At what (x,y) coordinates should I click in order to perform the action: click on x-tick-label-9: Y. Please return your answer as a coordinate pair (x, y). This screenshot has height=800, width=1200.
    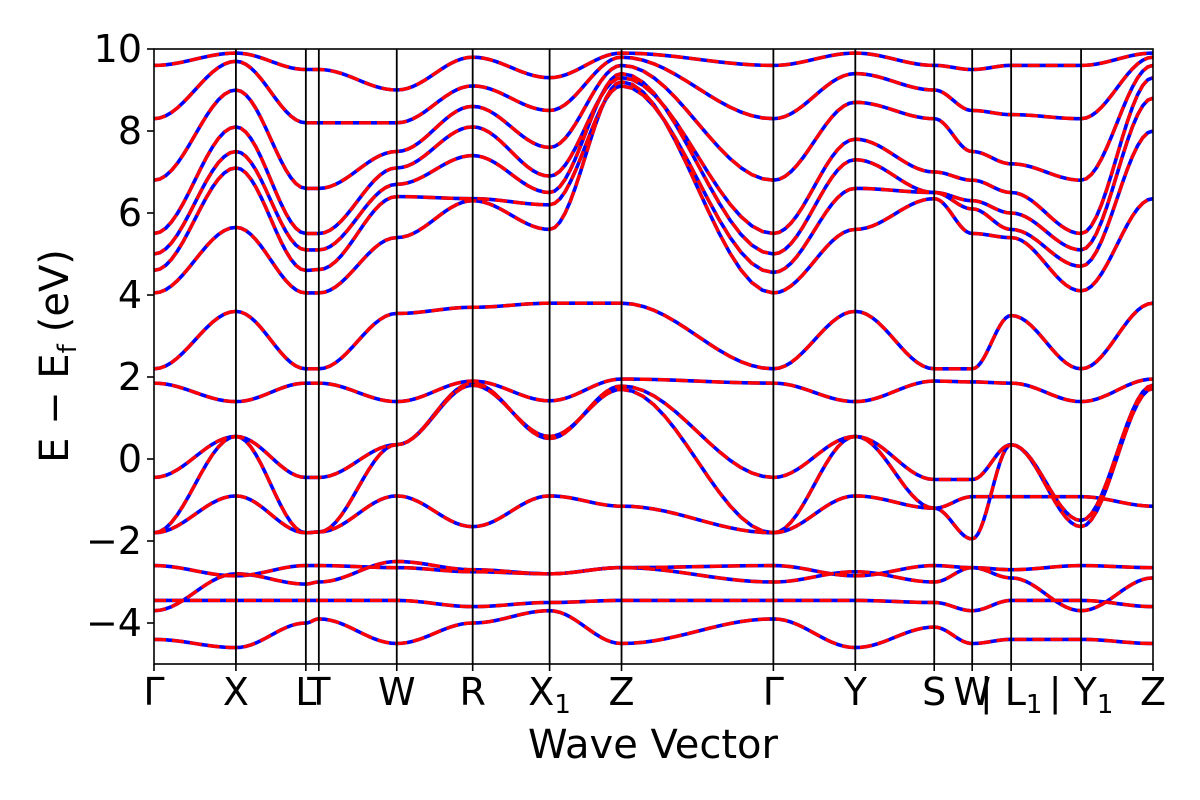
    Looking at the image, I should click on (855, 692).